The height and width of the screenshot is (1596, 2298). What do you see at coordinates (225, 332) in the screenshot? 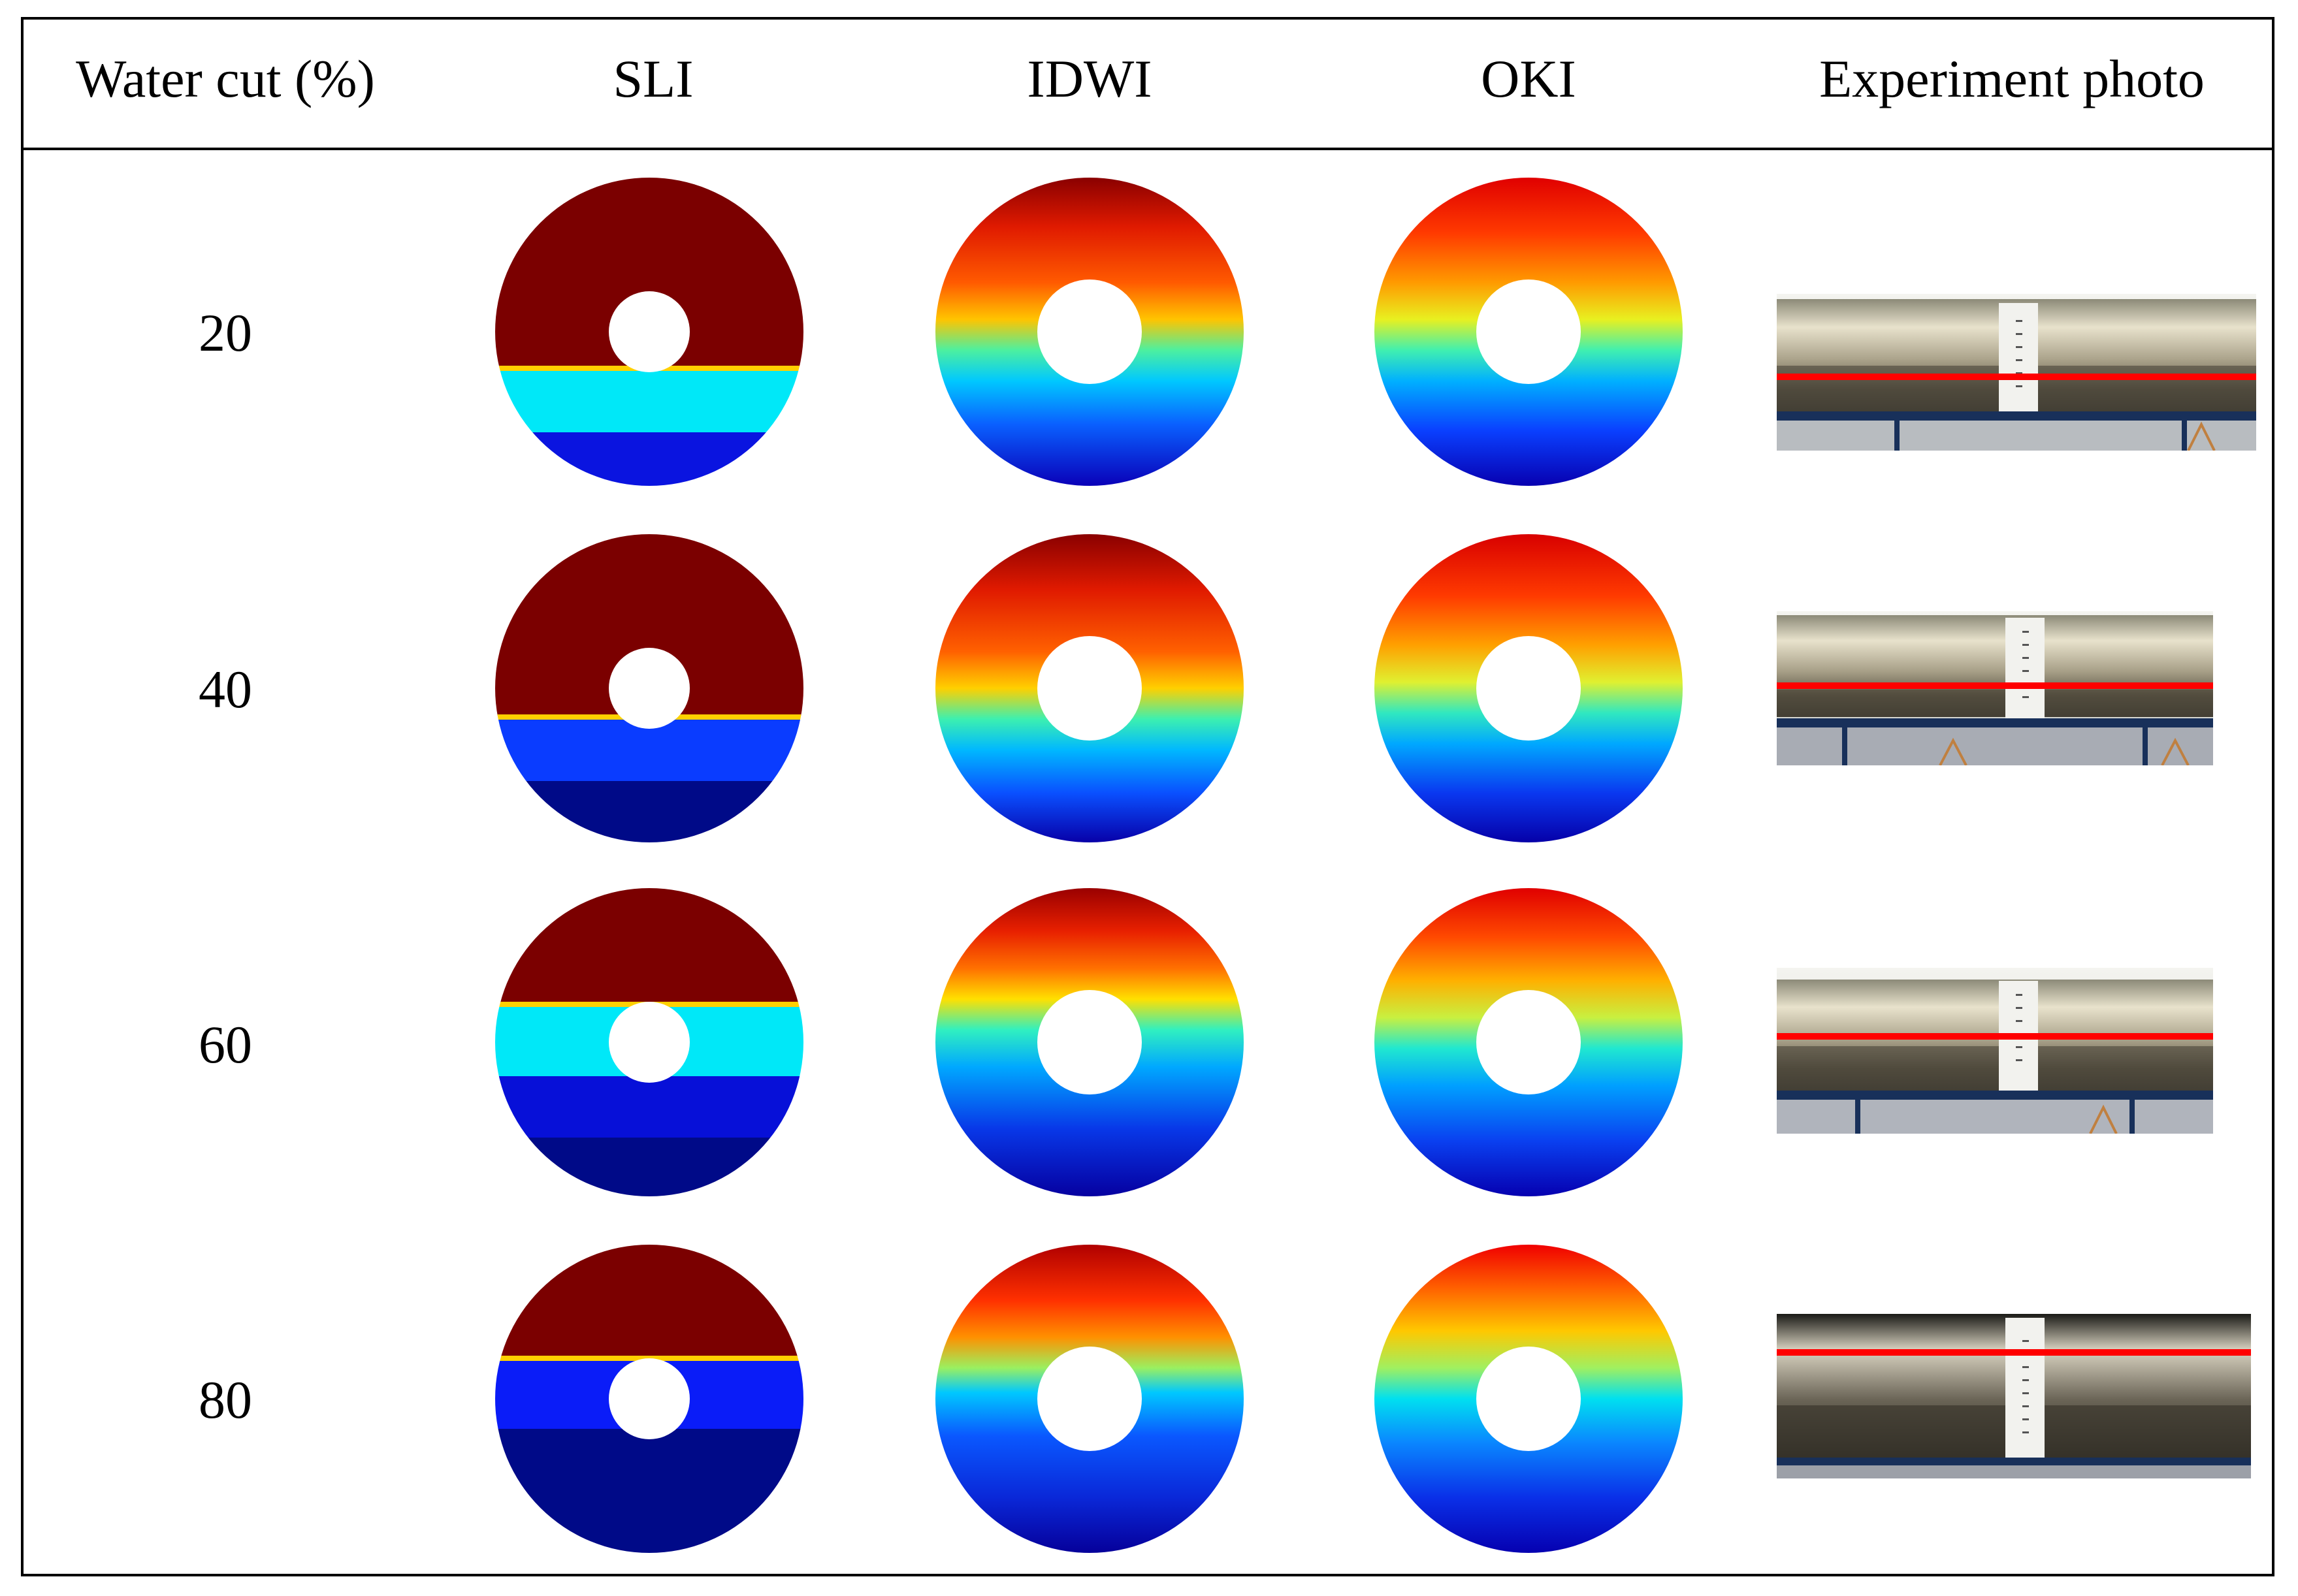
I see `water-cut-value: 20` at bounding box center [225, 332].